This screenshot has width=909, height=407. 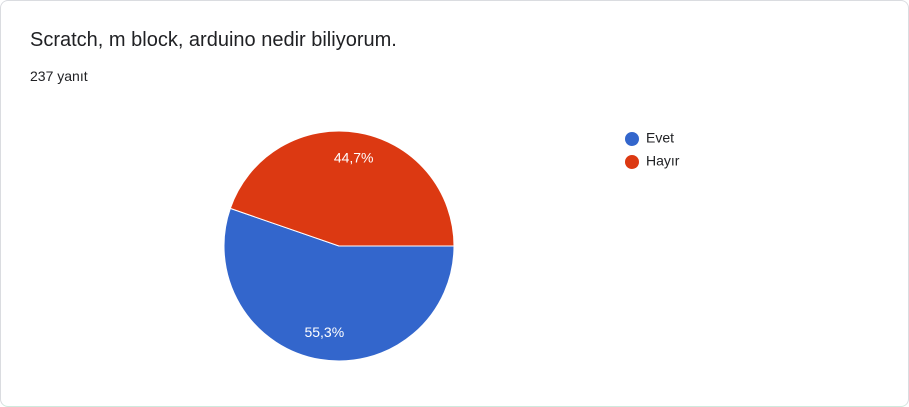 What do you see at coordinates (663, 161) in the screenshot?
I see `legend-label: Hayır` at bounding box center [663, 161].